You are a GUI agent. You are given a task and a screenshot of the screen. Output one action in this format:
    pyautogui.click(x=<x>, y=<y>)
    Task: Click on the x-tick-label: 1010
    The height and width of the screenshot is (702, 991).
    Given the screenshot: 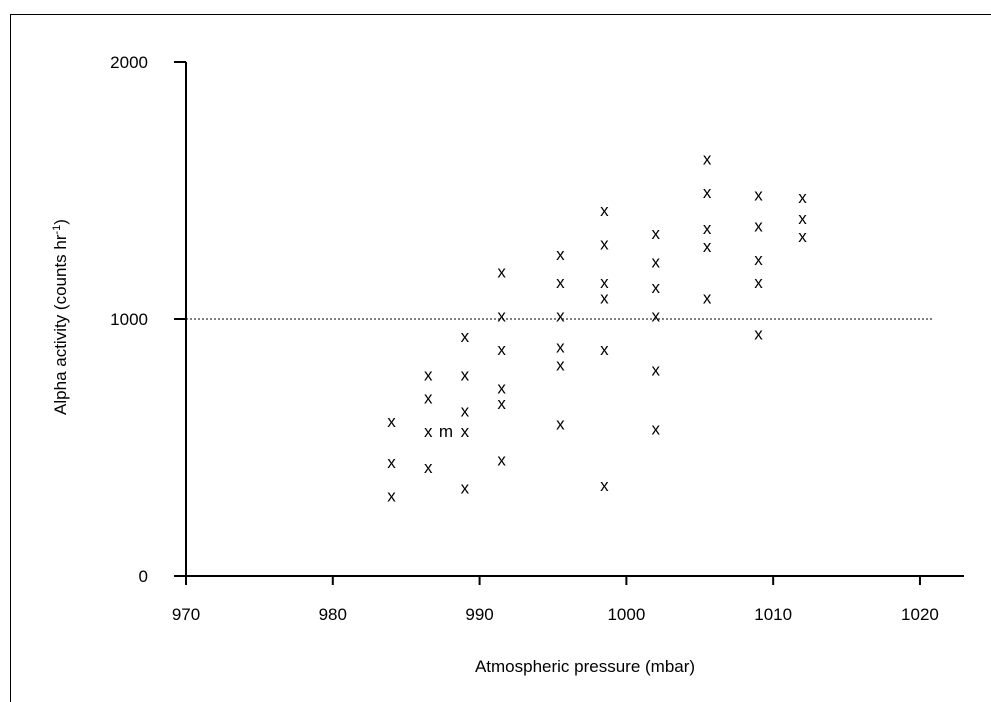 What is the action you would take?
    pyautogui.click(x=773, y=614)
    